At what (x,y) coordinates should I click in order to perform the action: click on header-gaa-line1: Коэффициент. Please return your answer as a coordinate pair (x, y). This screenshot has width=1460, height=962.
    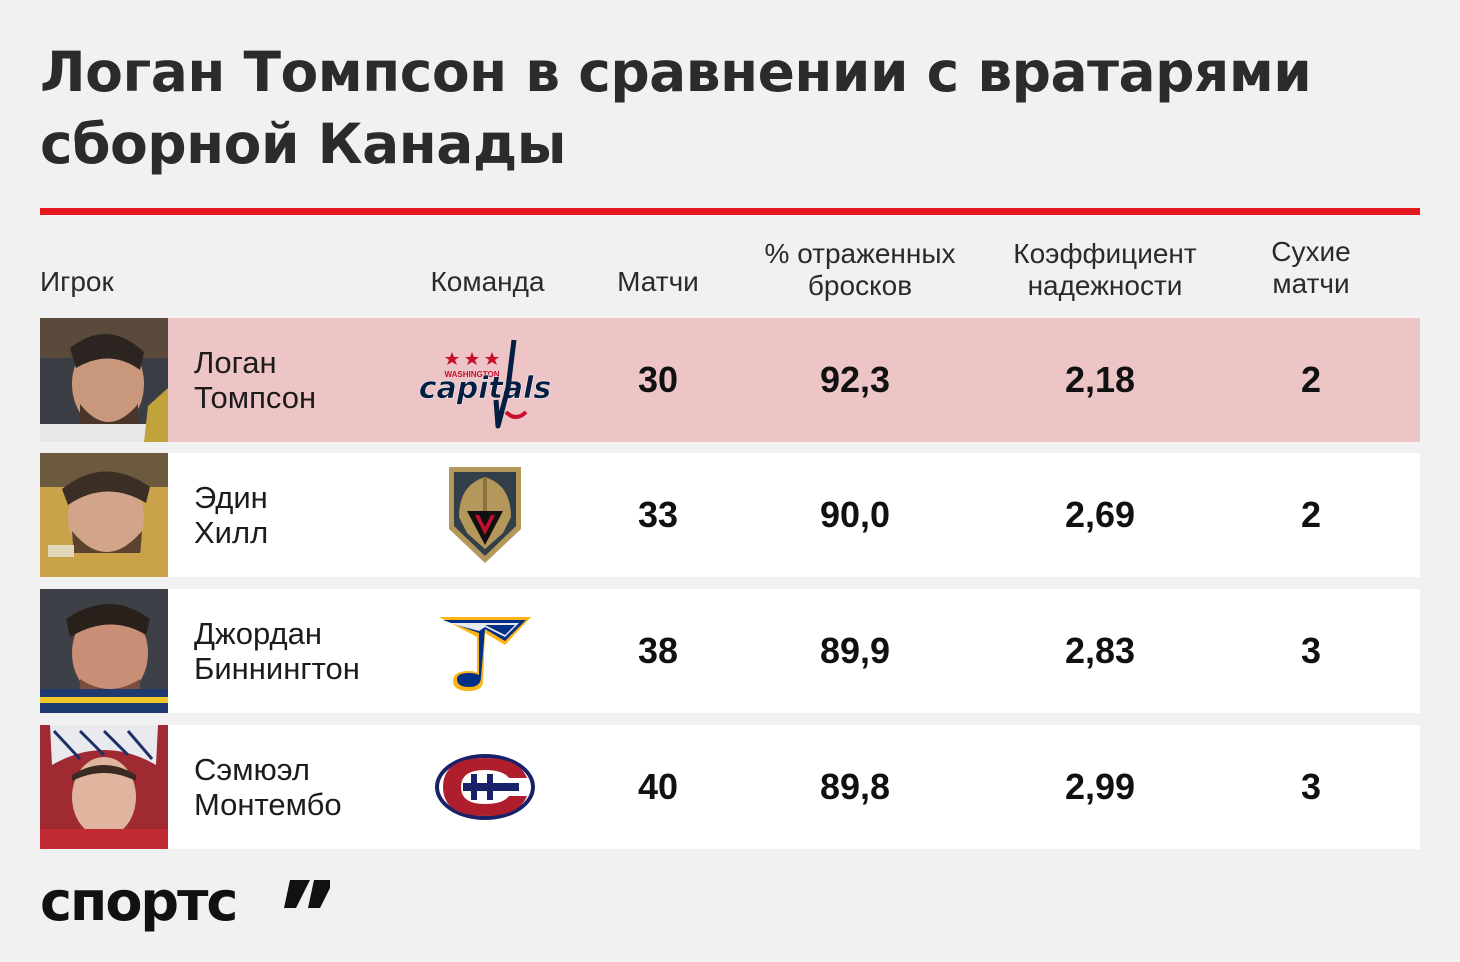
    Looking at the image, I should click on (1105, 253).